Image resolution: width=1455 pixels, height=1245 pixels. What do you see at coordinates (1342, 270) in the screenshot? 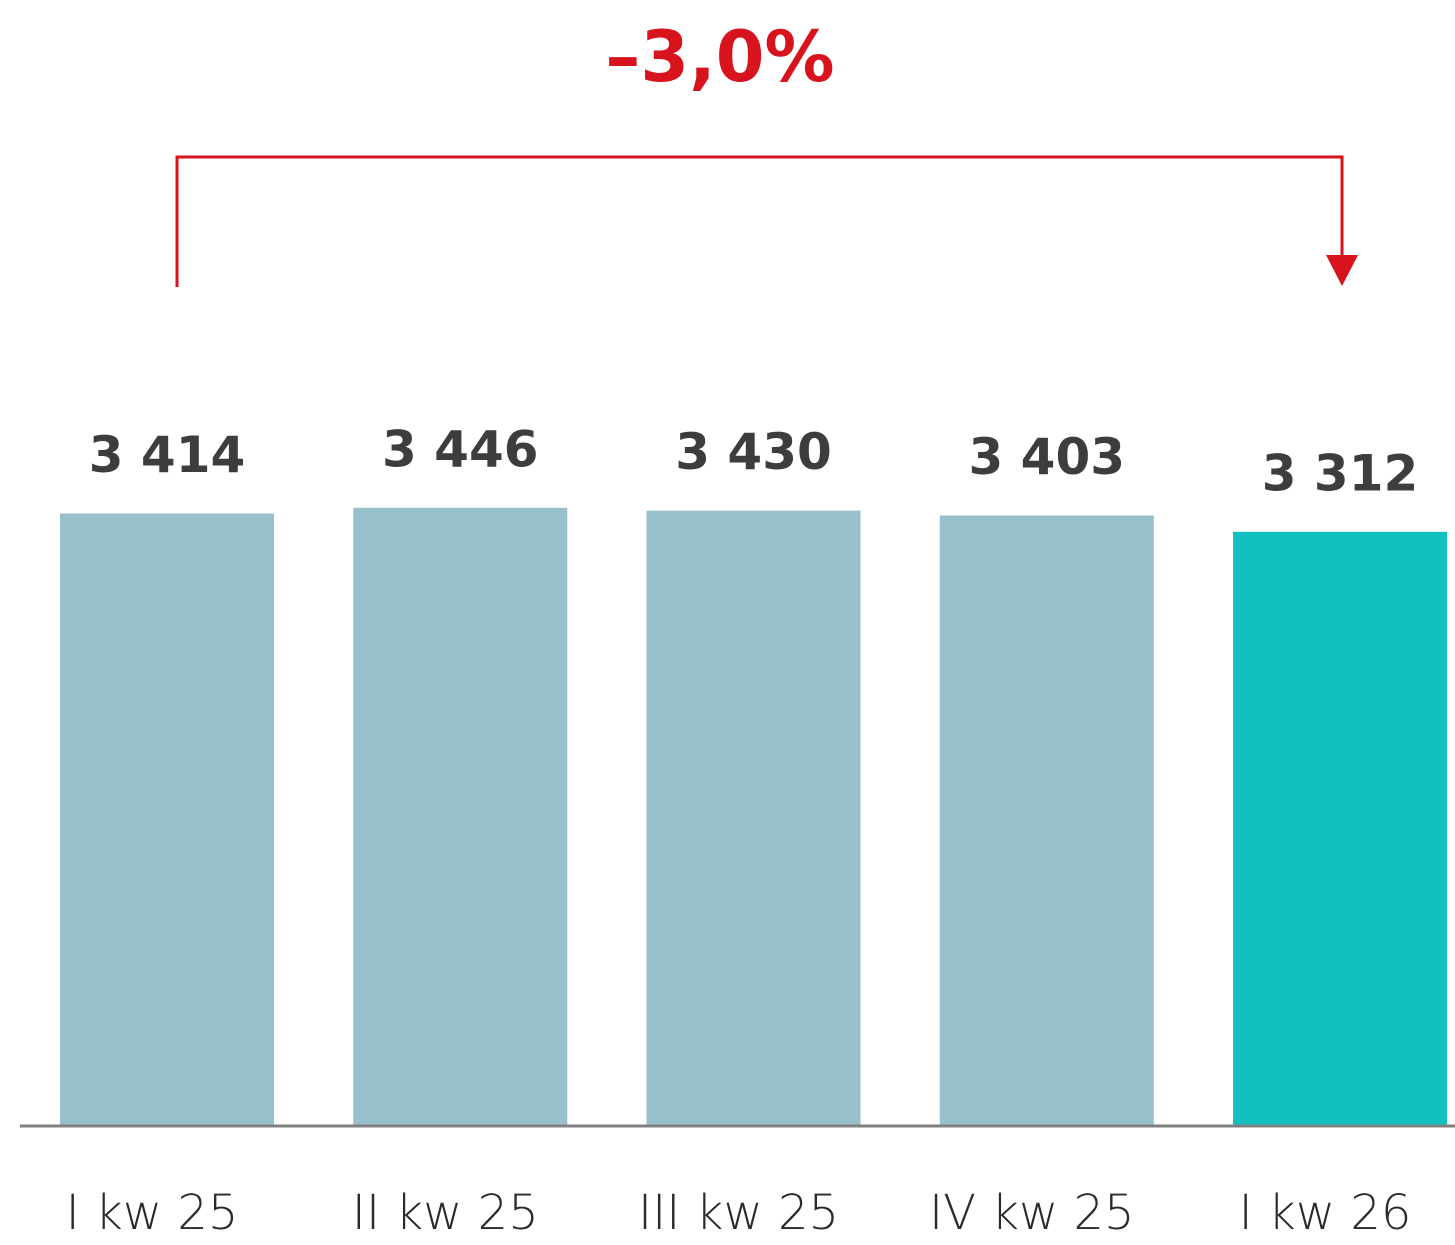
I see `arrow-head` at bounding box center [1342, 270].